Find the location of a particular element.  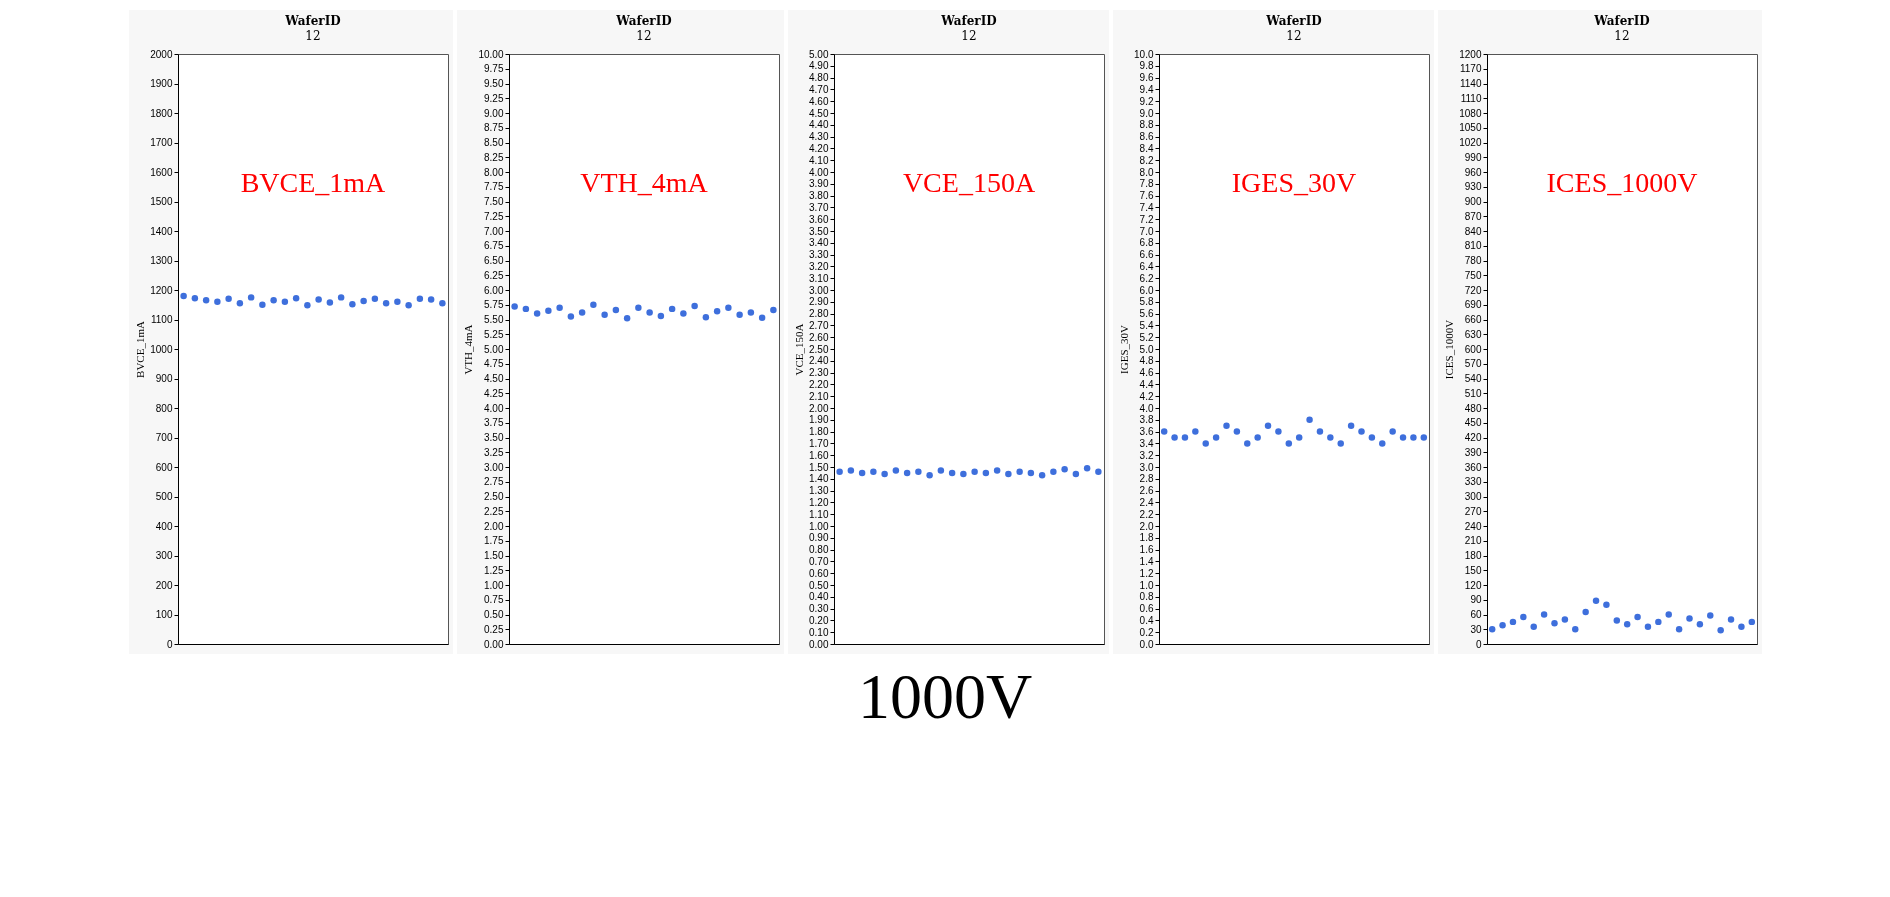

y-tick-label: 4.30 is located at coordinates (818, 137).